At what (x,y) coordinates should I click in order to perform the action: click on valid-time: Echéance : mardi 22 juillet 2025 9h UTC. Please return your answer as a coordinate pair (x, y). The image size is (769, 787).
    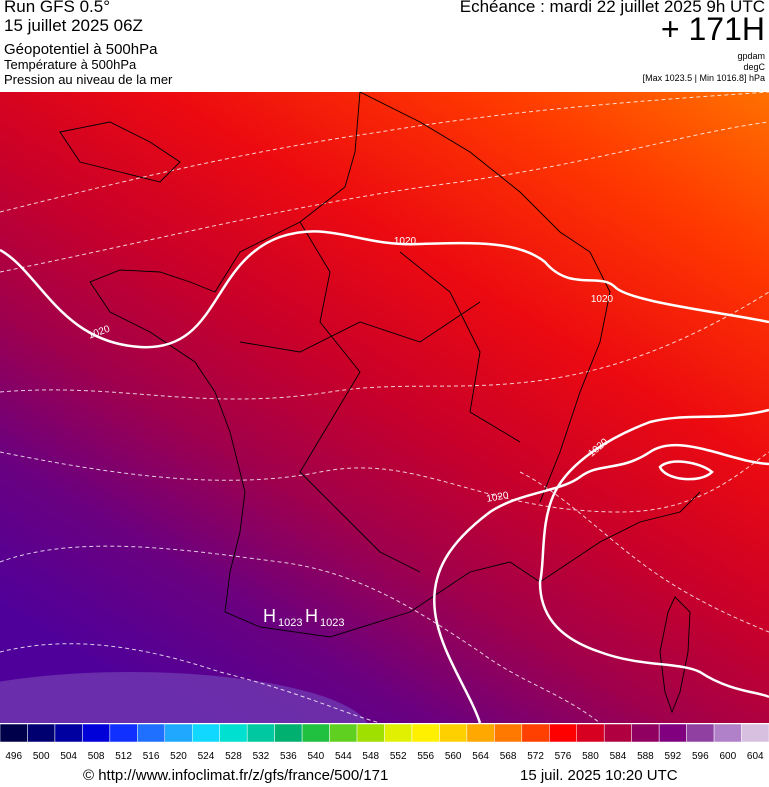
    Looking at the image, I should click on (612, 8).